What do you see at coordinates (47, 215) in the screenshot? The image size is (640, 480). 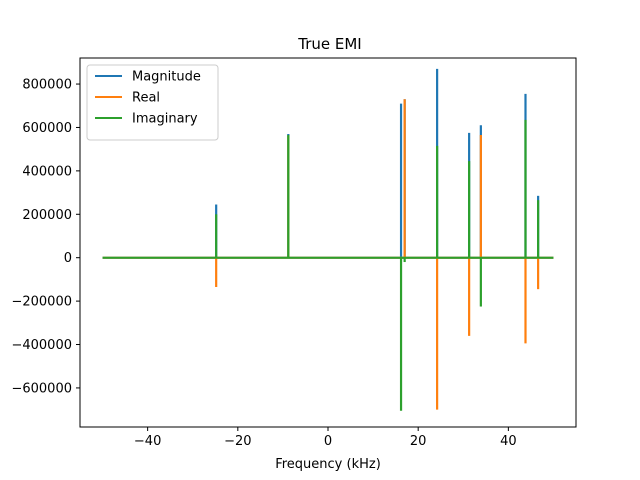 I see `y-tick-label: 200000` at bounding box center [47, 215].